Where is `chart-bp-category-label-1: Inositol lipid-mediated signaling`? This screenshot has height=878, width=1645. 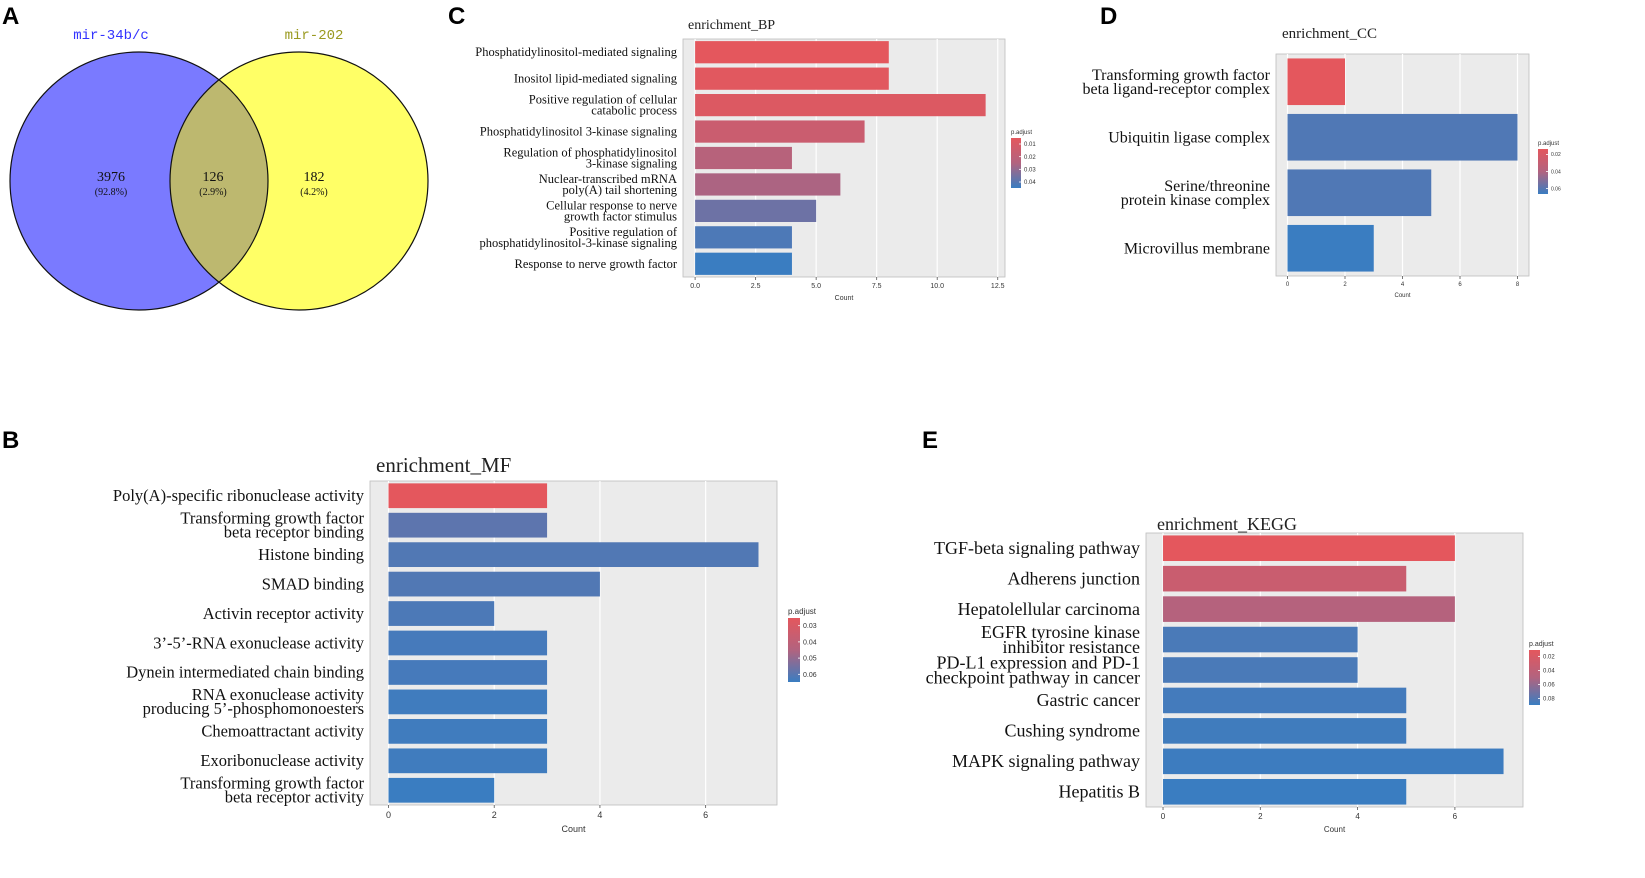
chart-bp-category-label-1: Inositol lipid-mediated signaling is located at coordinates (596, 79).